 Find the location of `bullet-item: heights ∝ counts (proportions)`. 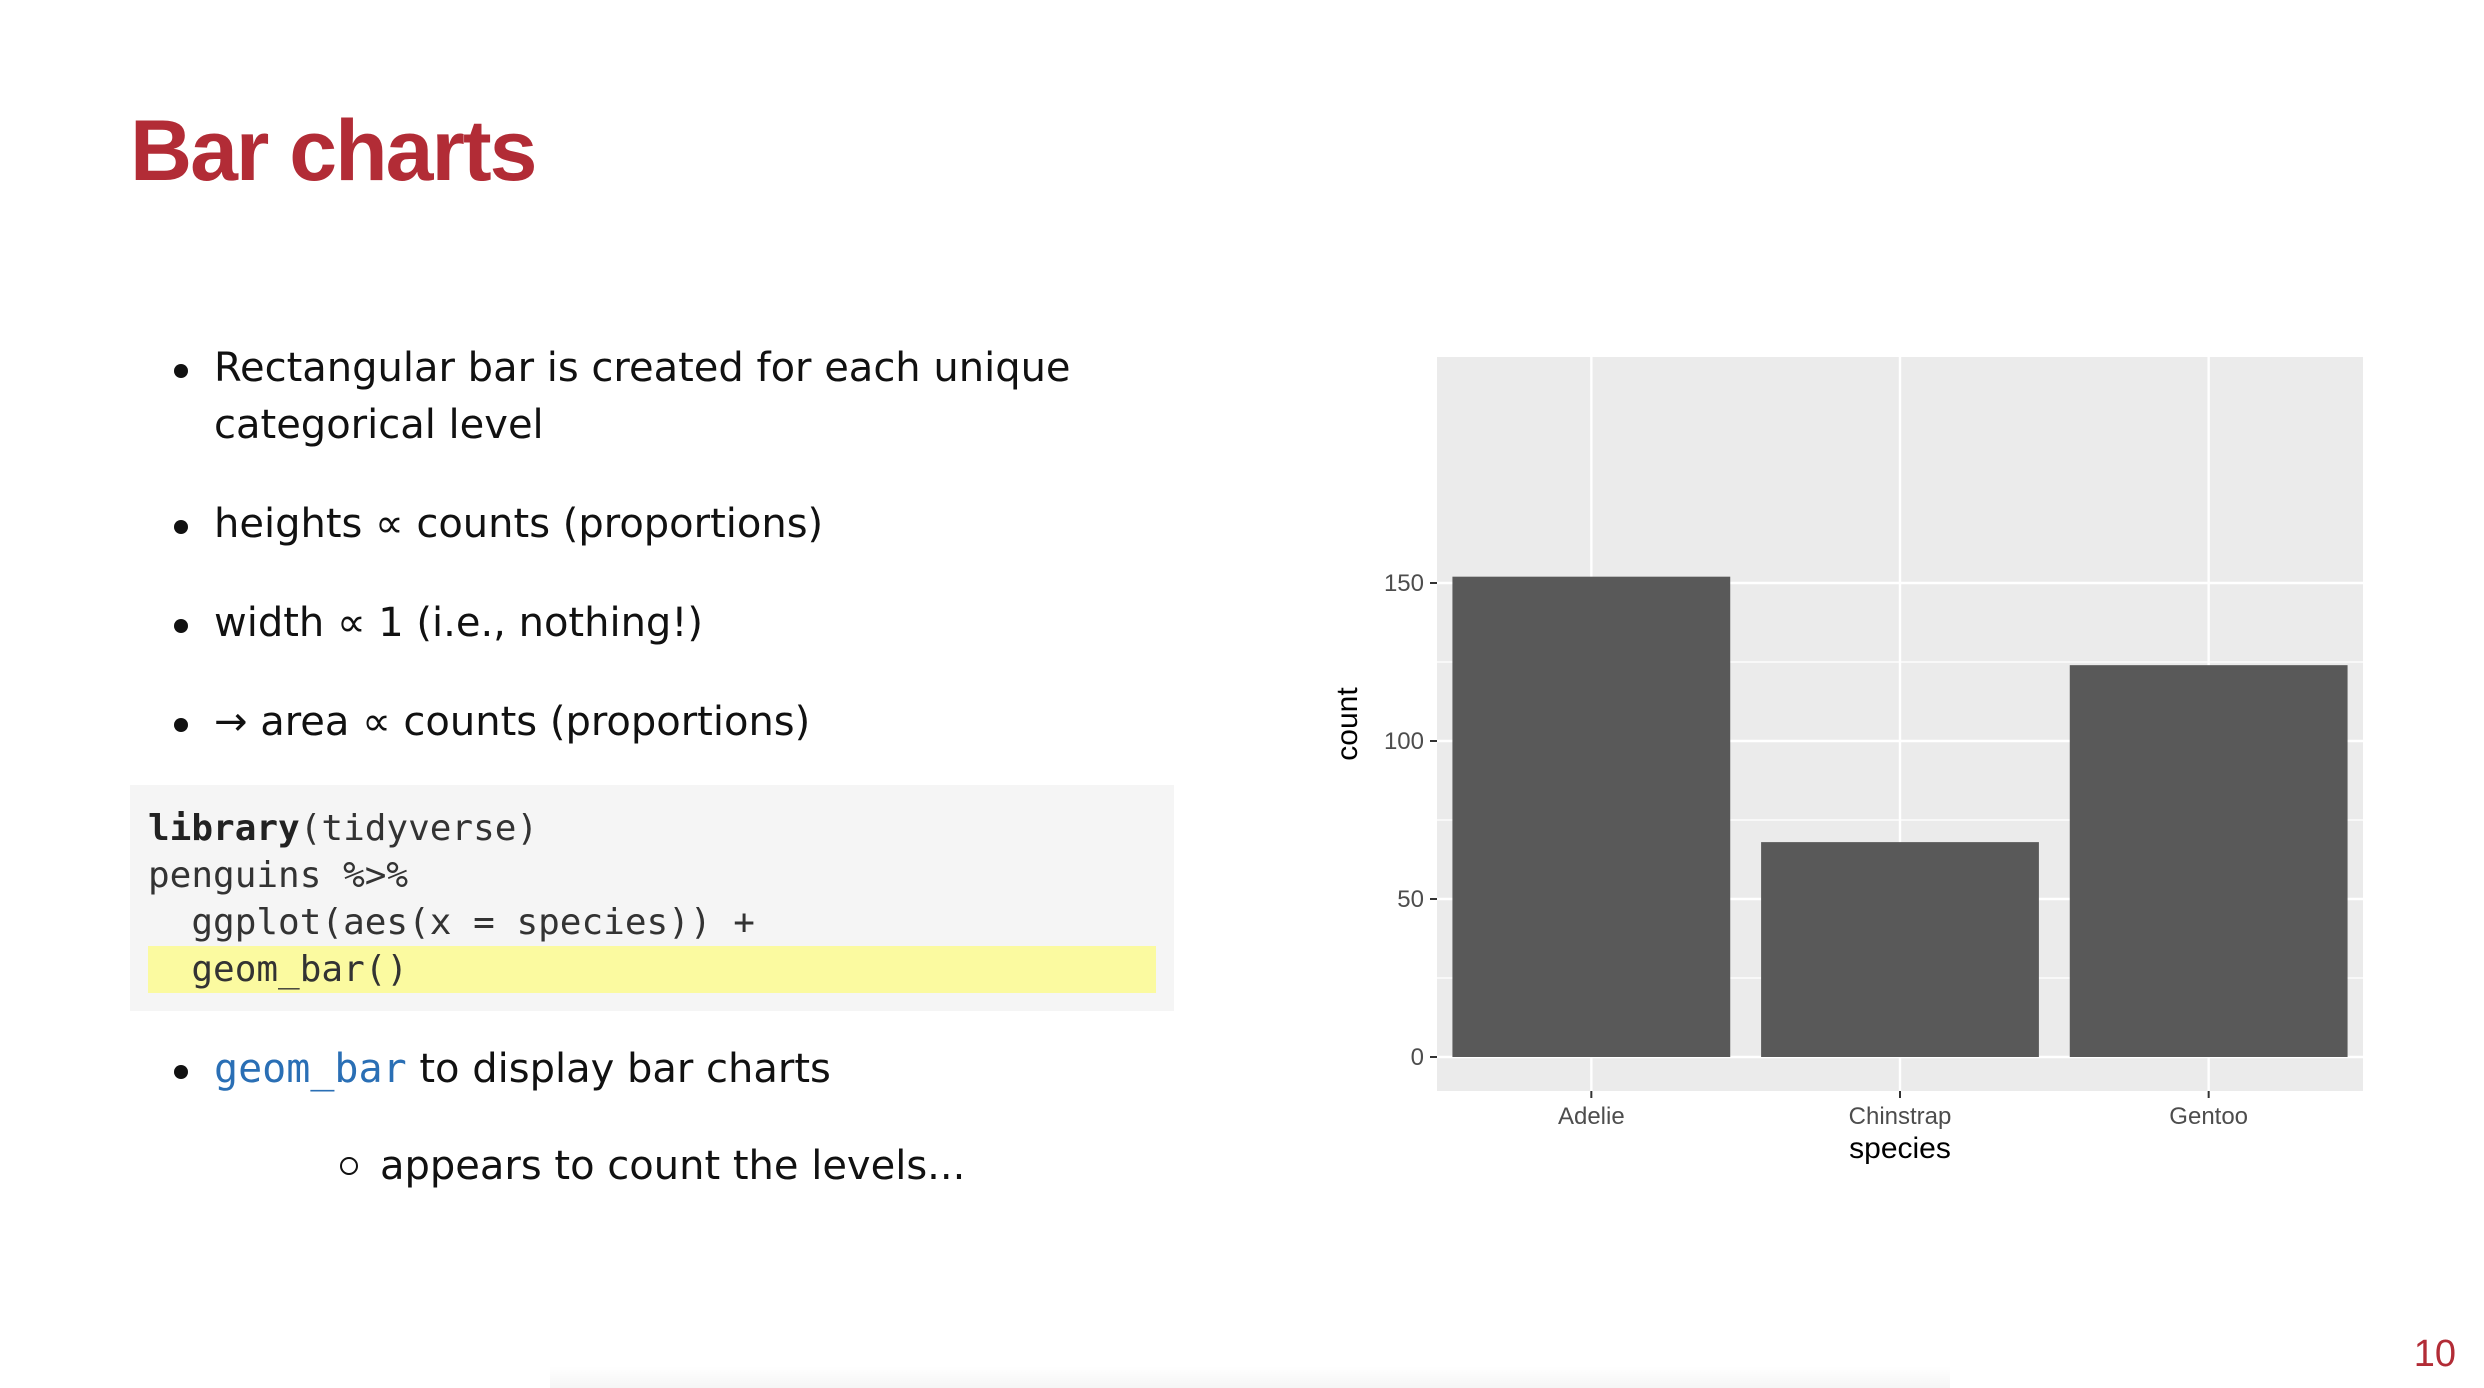

bullet-item: heights ∝ counts (proportions) is located at coordinates (655, 524).